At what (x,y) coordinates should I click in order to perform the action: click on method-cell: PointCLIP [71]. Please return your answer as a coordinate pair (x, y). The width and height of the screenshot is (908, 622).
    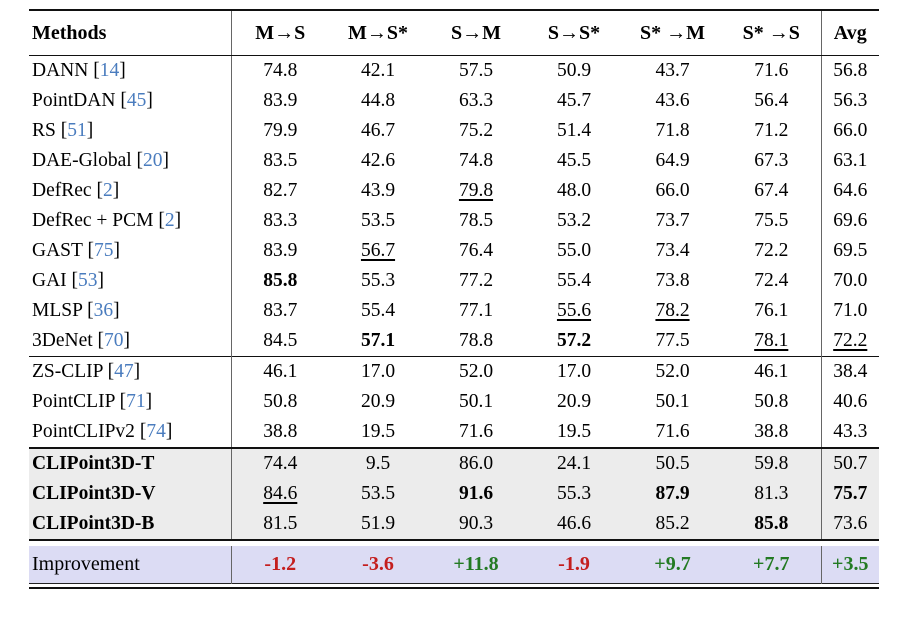
    Looking at the image, I should click on (92, 401).